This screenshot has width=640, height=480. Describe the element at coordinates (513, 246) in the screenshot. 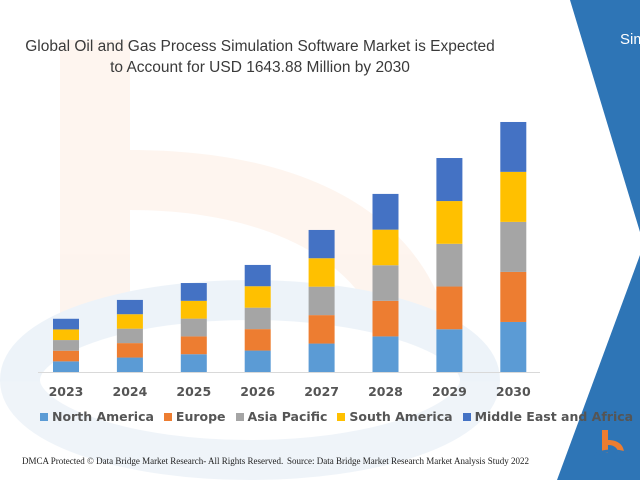

I see `bar-segment-2030-asia-pacific` at that location.